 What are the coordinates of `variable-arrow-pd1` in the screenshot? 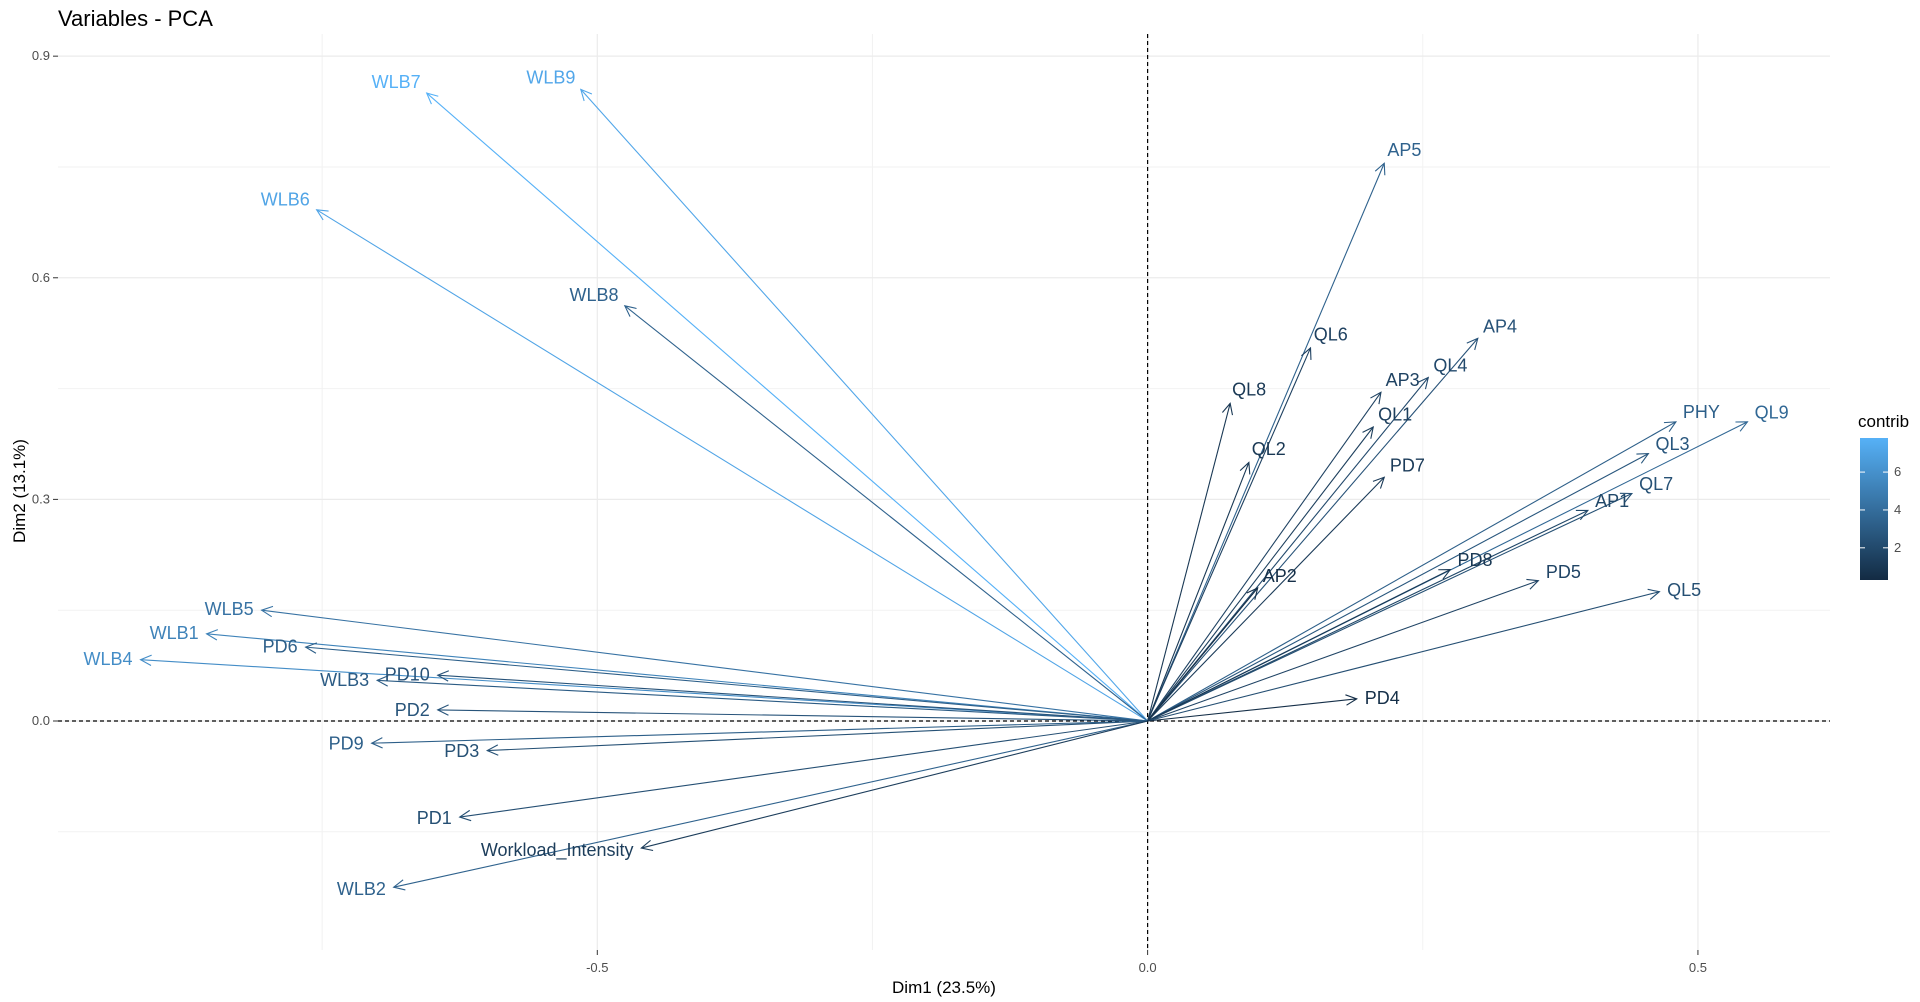 It's located at (803, 771).